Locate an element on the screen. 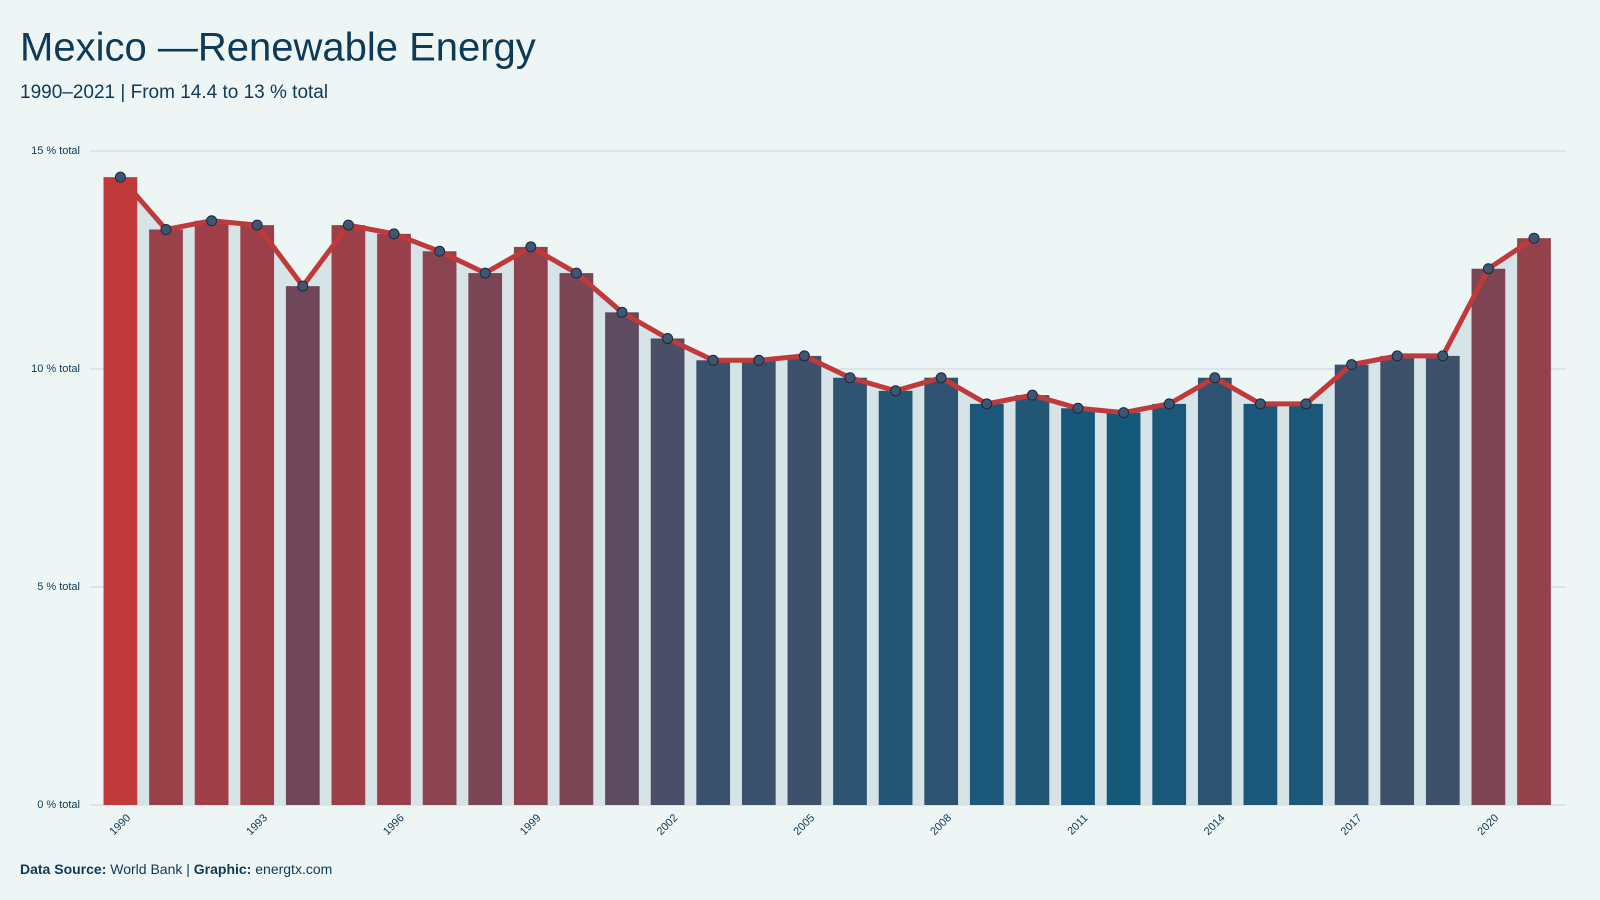  y-tick-label: 0 % total is located at coordinates (58, 805).